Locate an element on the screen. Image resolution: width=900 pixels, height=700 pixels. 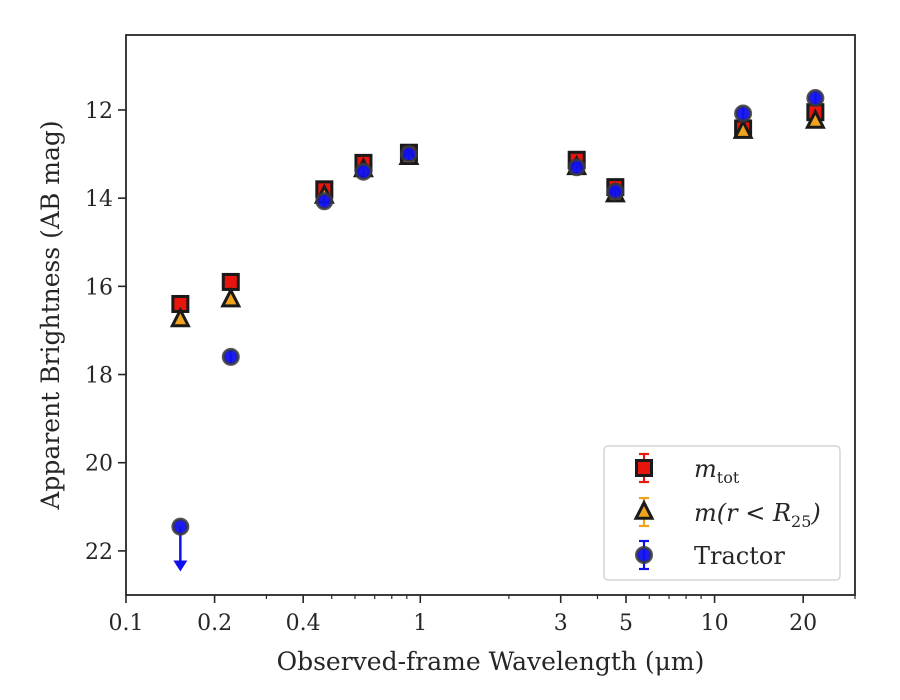
x-tick-label: 20 is located at coordinates (803, 623).